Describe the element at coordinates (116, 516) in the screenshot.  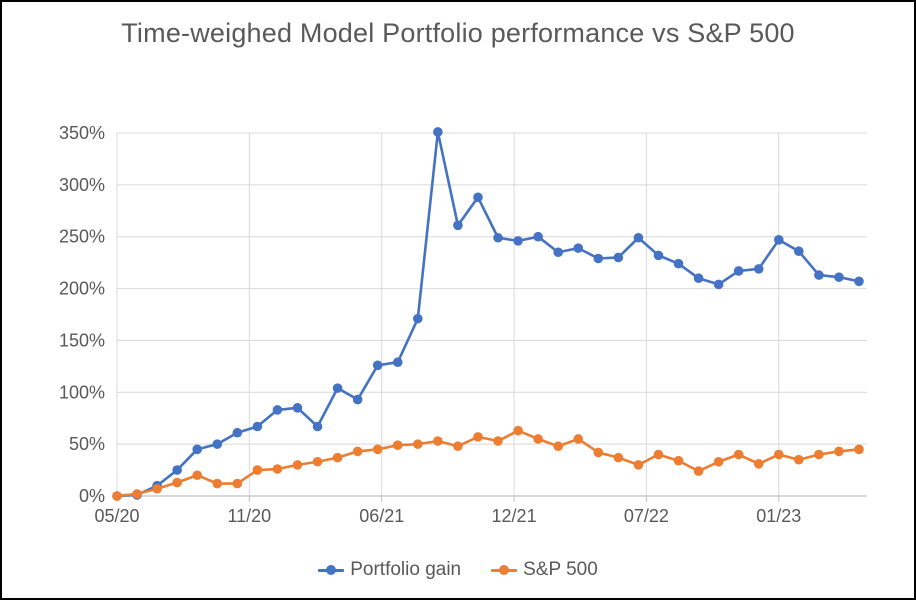
I see `x-tick-label: 05/20` at that location.